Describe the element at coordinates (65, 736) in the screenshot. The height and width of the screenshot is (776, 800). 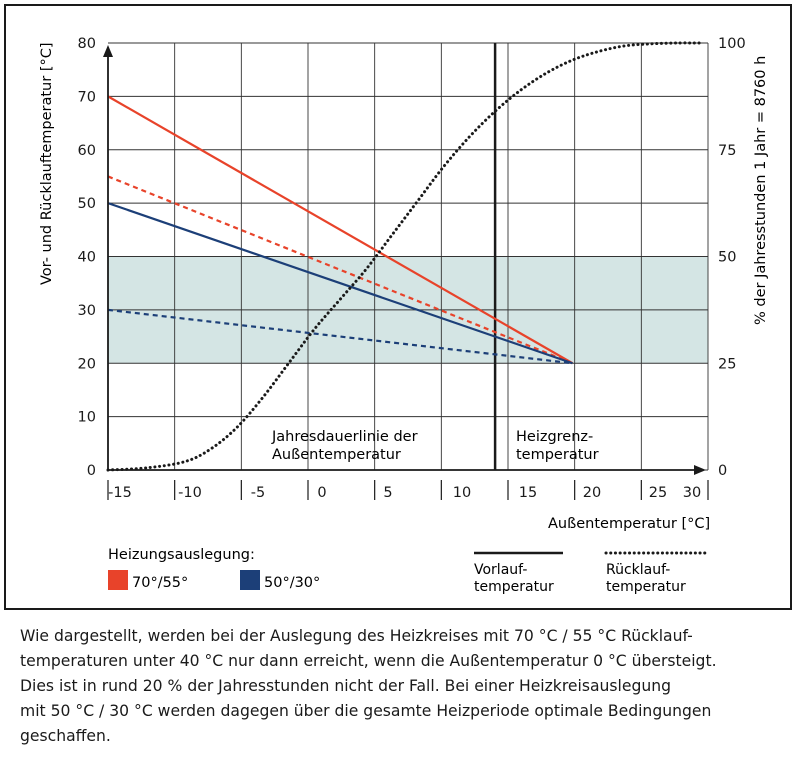
I see `caption-line-5: geschaffen.` at that location.